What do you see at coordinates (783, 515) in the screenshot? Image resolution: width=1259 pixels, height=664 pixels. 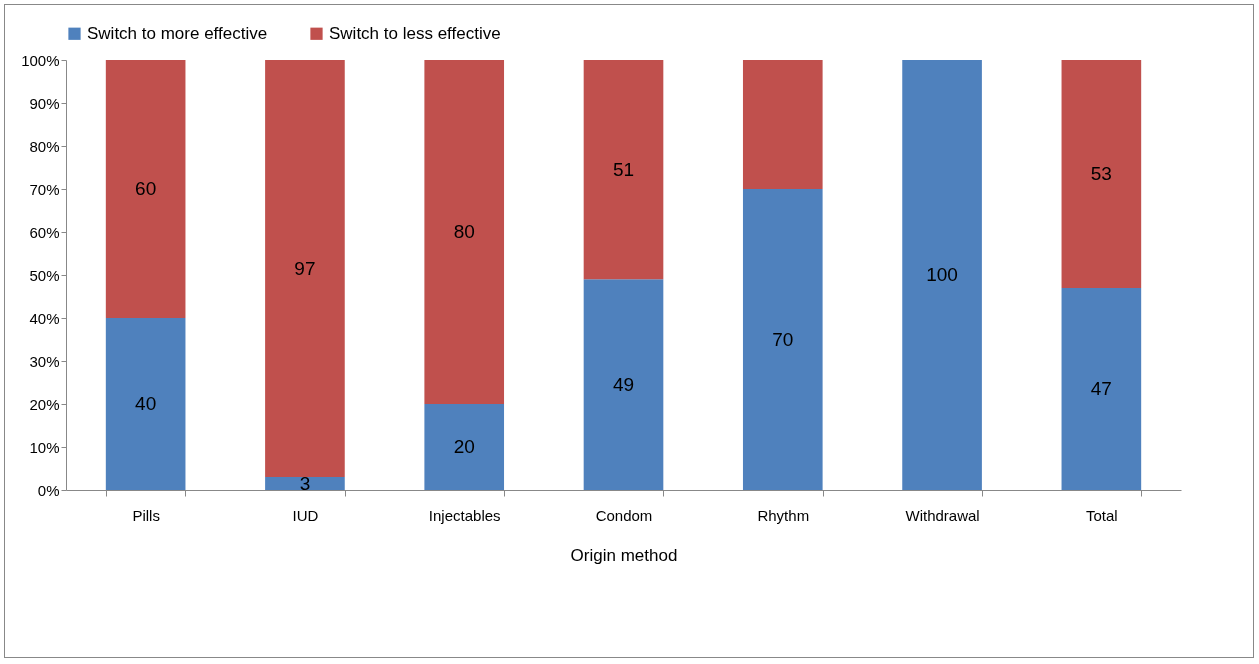 I see `x-tick-label: Rhythm` at bounding box center [783, 515].